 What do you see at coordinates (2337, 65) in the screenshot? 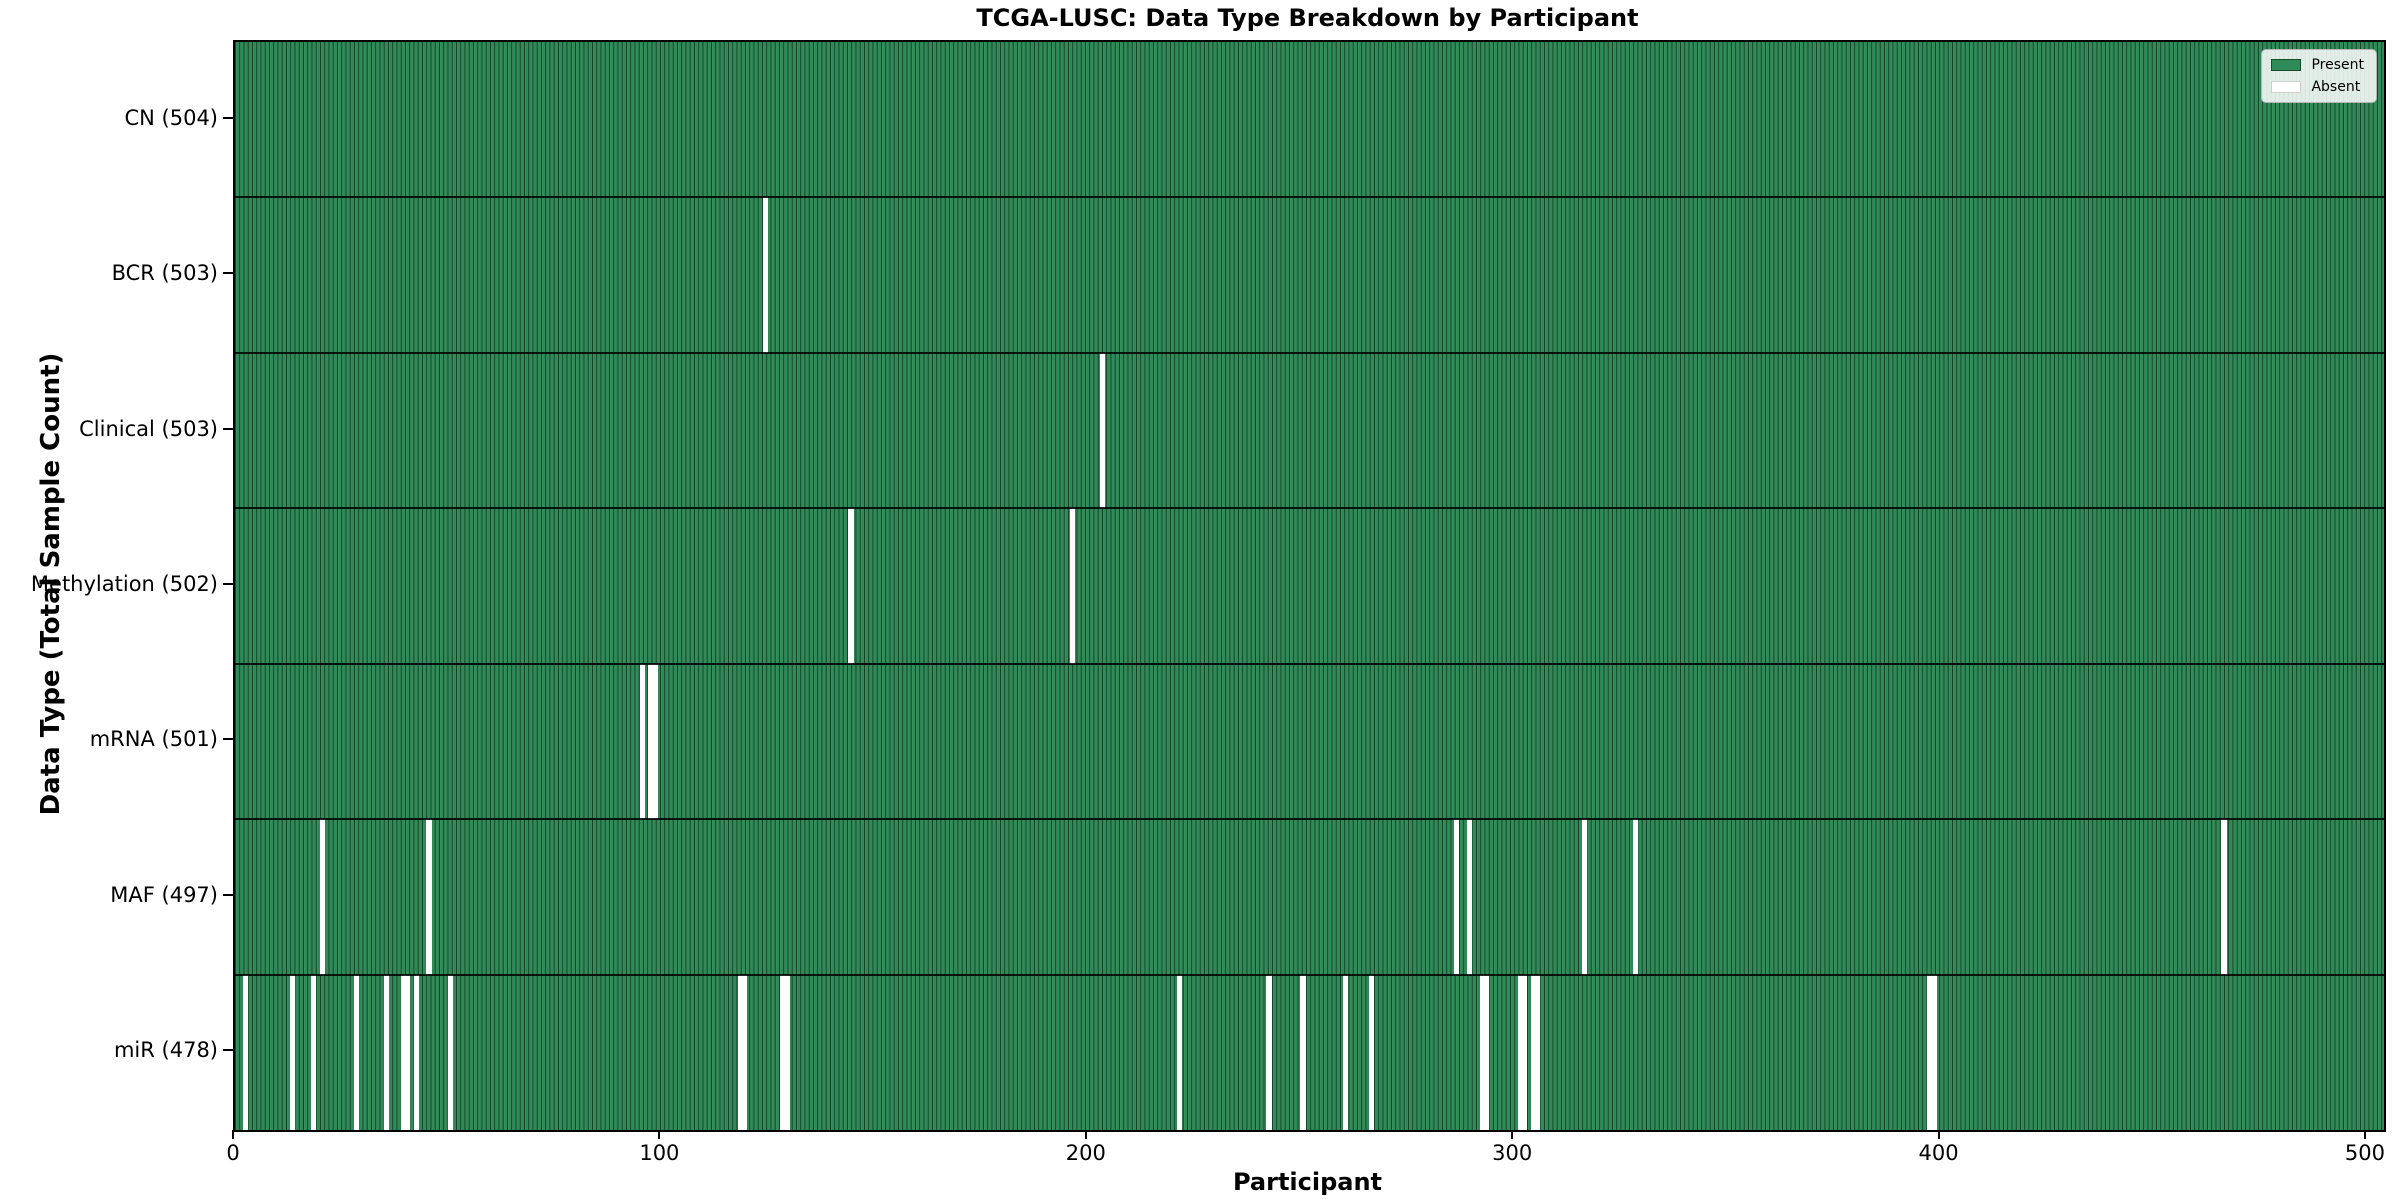
I see `legend-label-present: Present` at bounding box center [2337, 65].